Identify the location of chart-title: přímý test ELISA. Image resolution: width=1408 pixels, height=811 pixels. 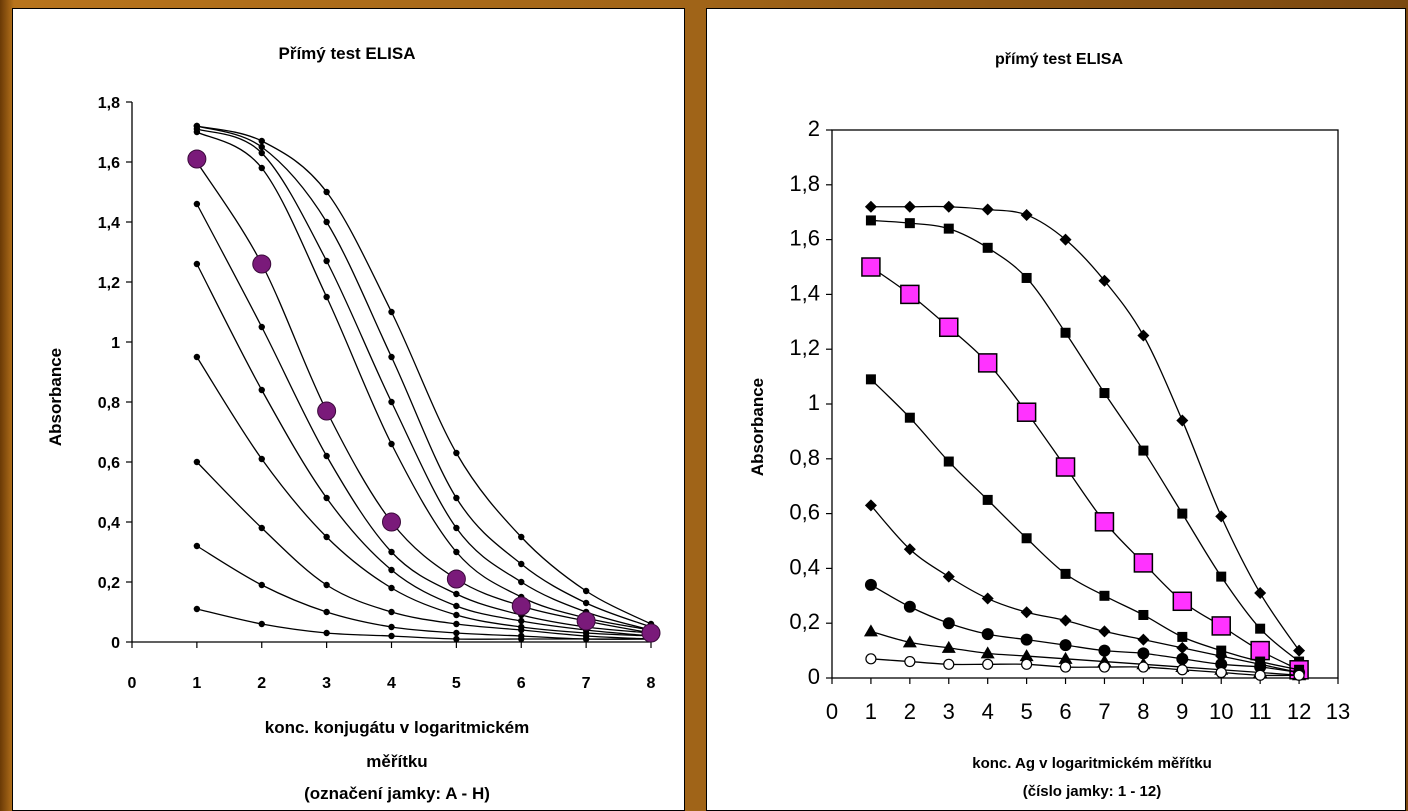
(1059, 59).